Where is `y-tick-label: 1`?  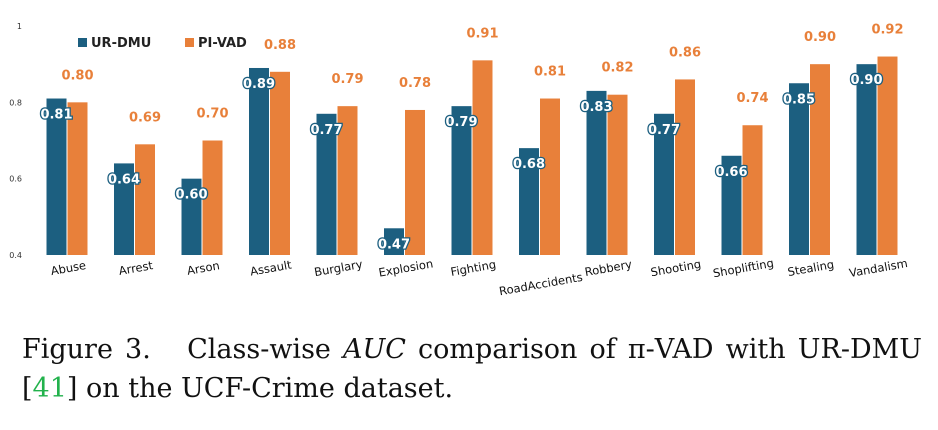 y-tick-label: 1 is located at coordinates (19, 26).